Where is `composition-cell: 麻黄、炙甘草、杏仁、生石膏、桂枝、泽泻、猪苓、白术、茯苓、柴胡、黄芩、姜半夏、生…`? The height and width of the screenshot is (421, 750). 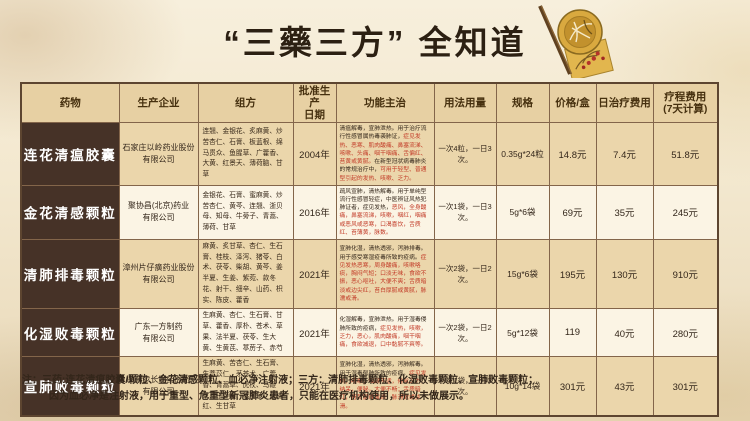 composition-cell: 麻黄、炙甘草、杏仁、生石膏、桂枝、泽泻、猪苓、白术、茯苓、柴胡、黄芩、姜半夏、生… is located at coordinates (245, 274).